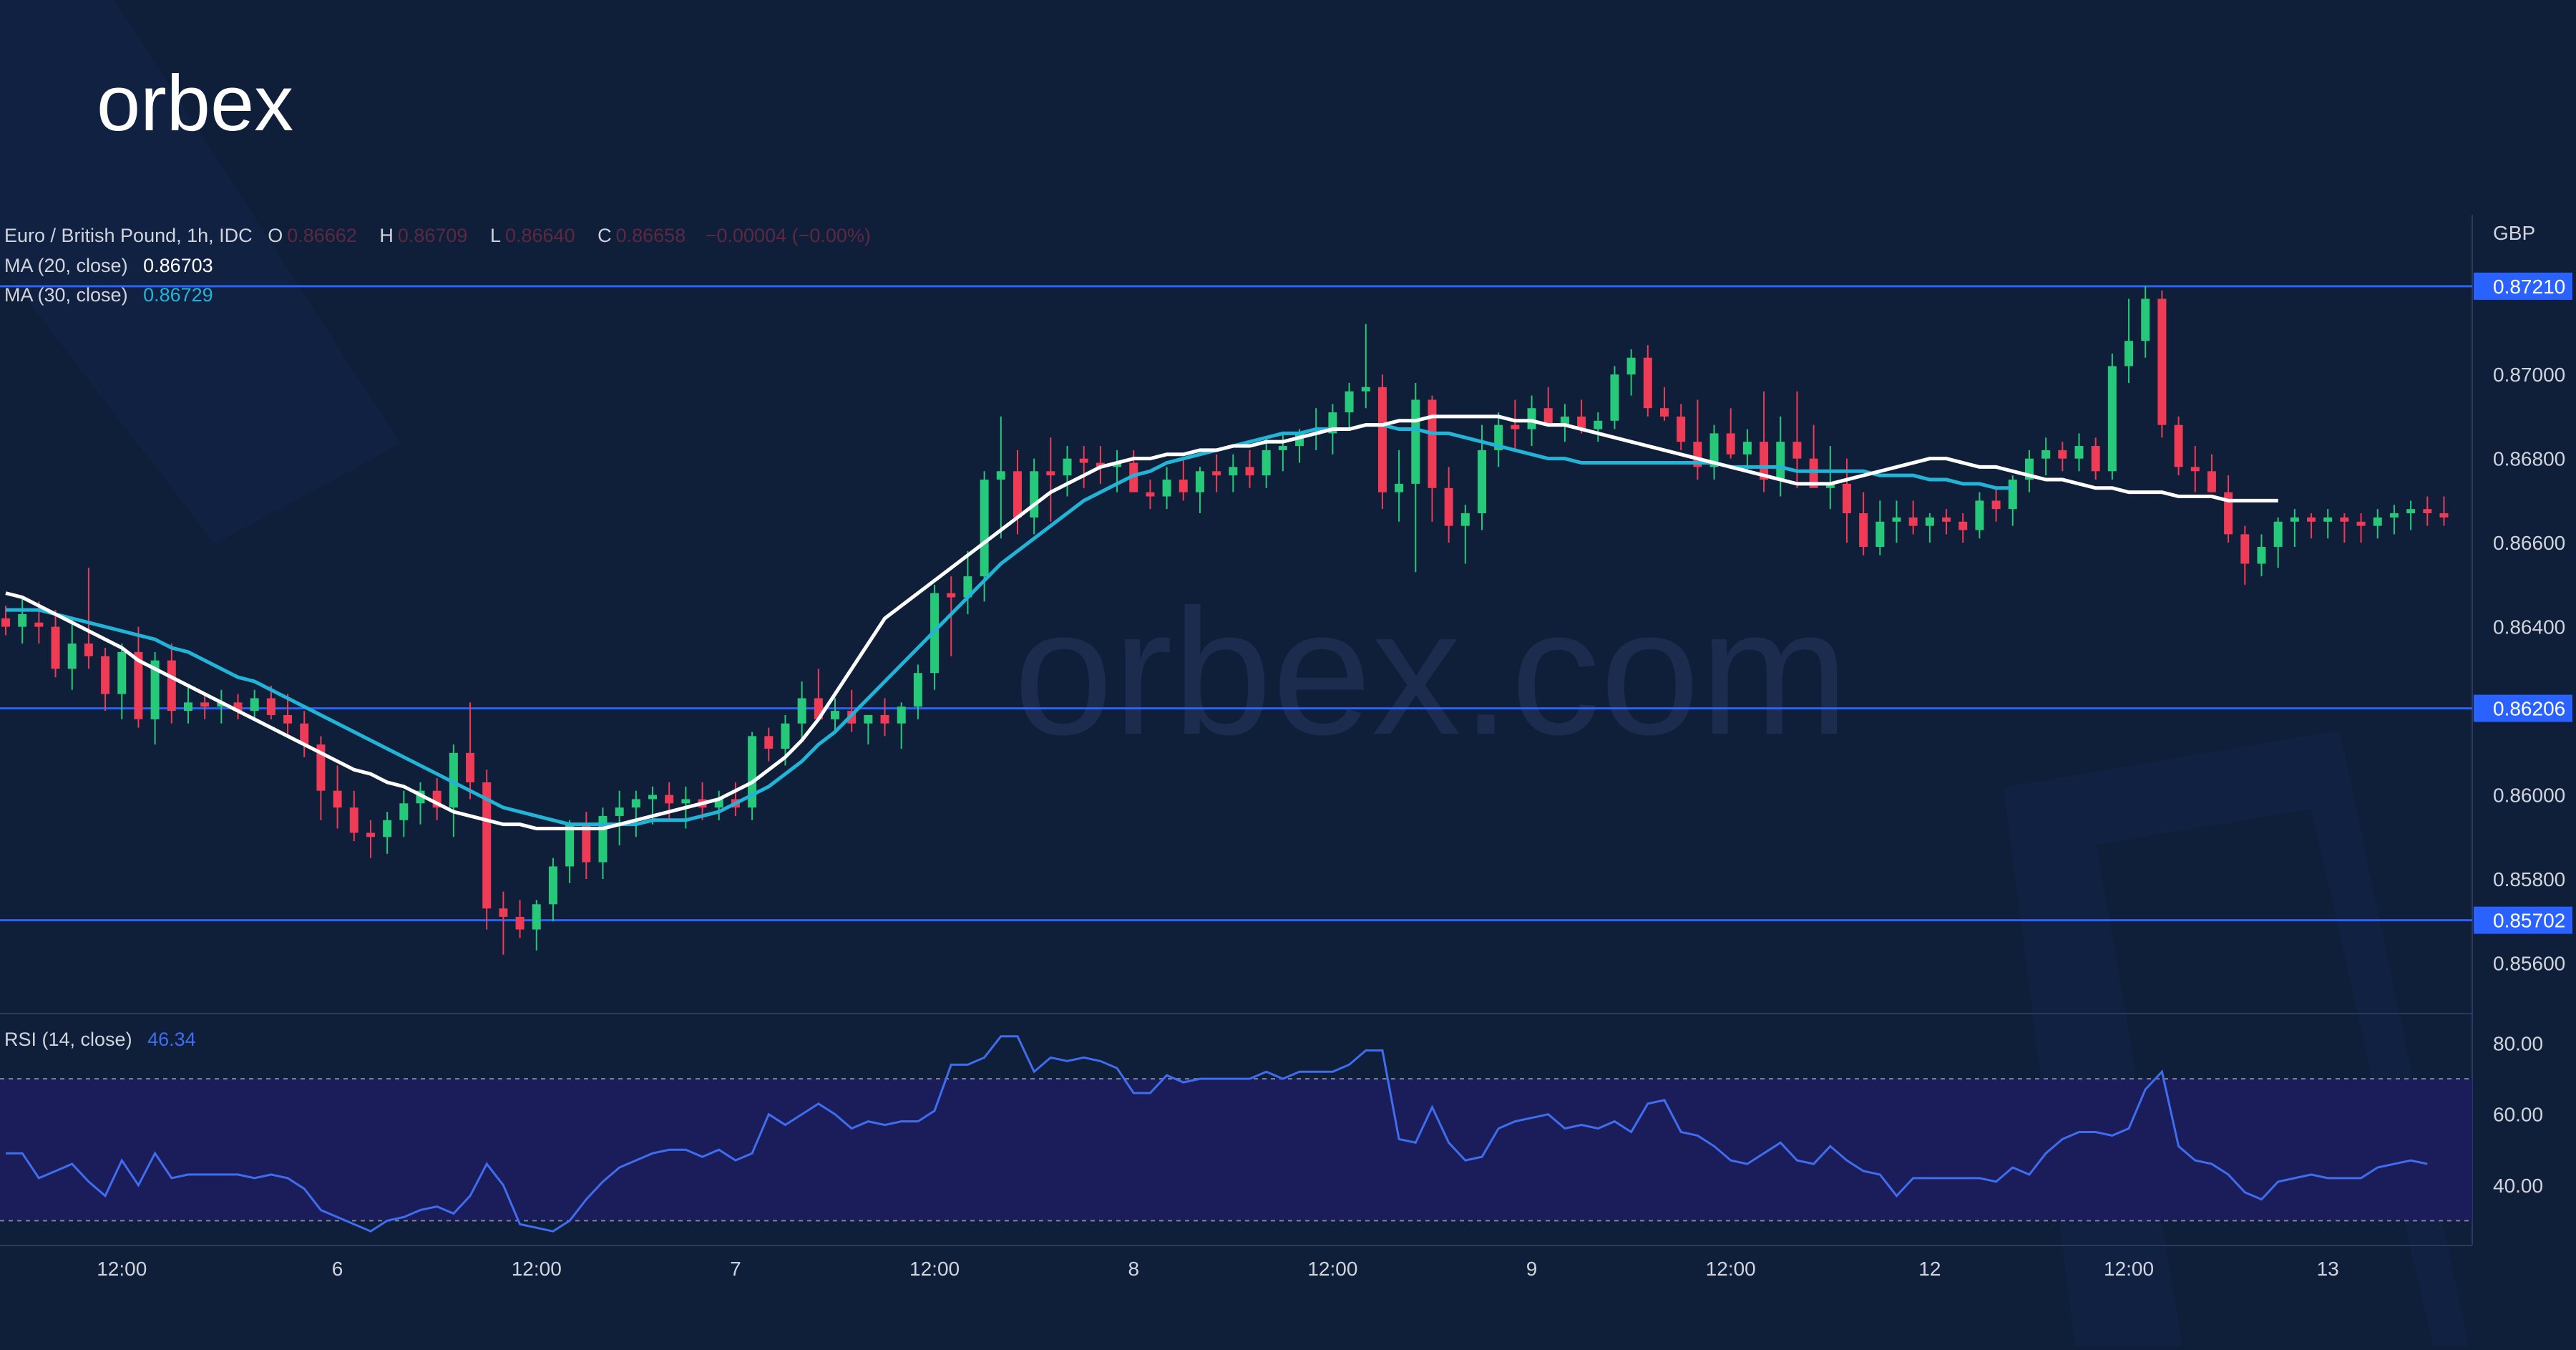  Describe the element at coordinates (386, 236) in the screenshot. I see `high-label: H` at that location.